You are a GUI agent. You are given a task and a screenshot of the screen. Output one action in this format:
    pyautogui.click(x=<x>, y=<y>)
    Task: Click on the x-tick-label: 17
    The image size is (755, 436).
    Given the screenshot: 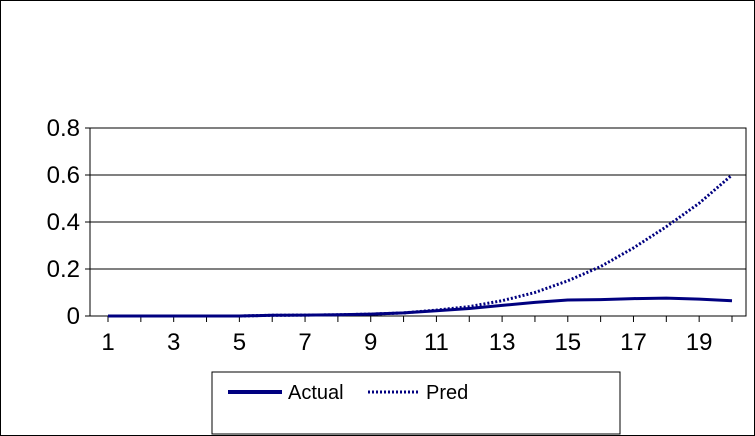 What is the action you would take?
    pyautogui.click(x=633, y=342)
    